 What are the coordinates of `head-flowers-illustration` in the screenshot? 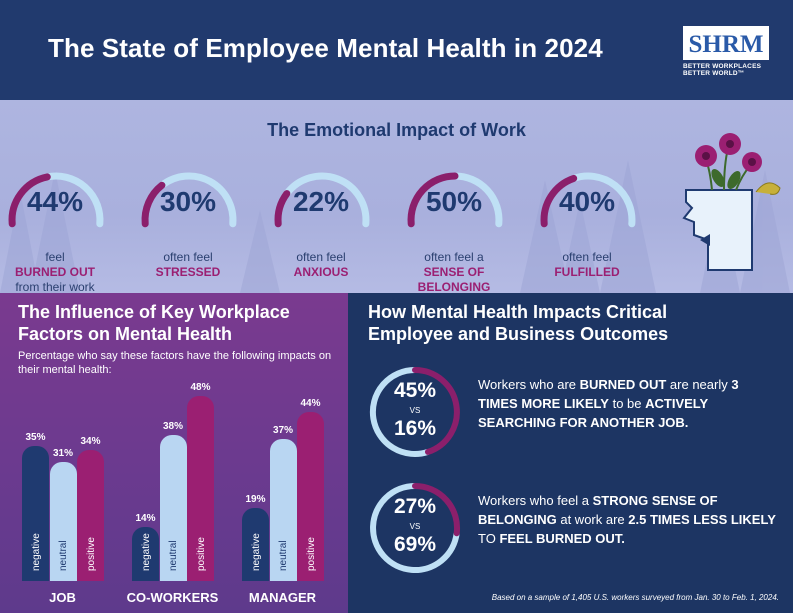 It's located at (731, 202).